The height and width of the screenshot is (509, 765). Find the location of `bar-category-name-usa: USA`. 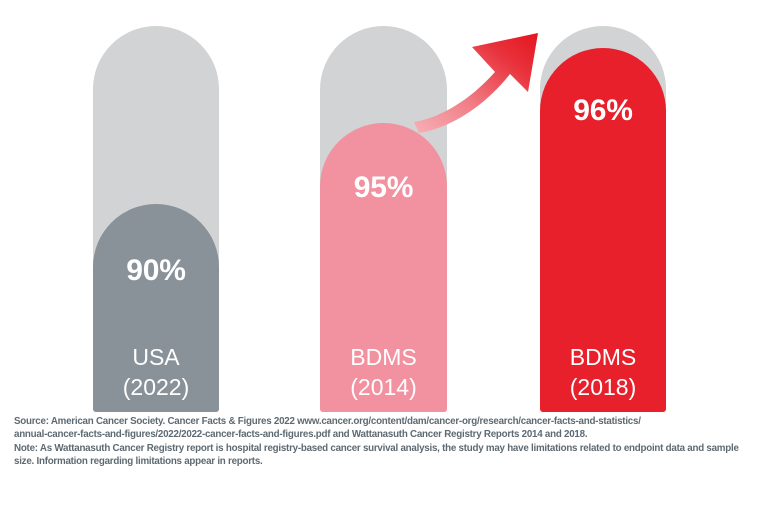

bar-category-name-usa: USA is located at coordinates (156, 357).